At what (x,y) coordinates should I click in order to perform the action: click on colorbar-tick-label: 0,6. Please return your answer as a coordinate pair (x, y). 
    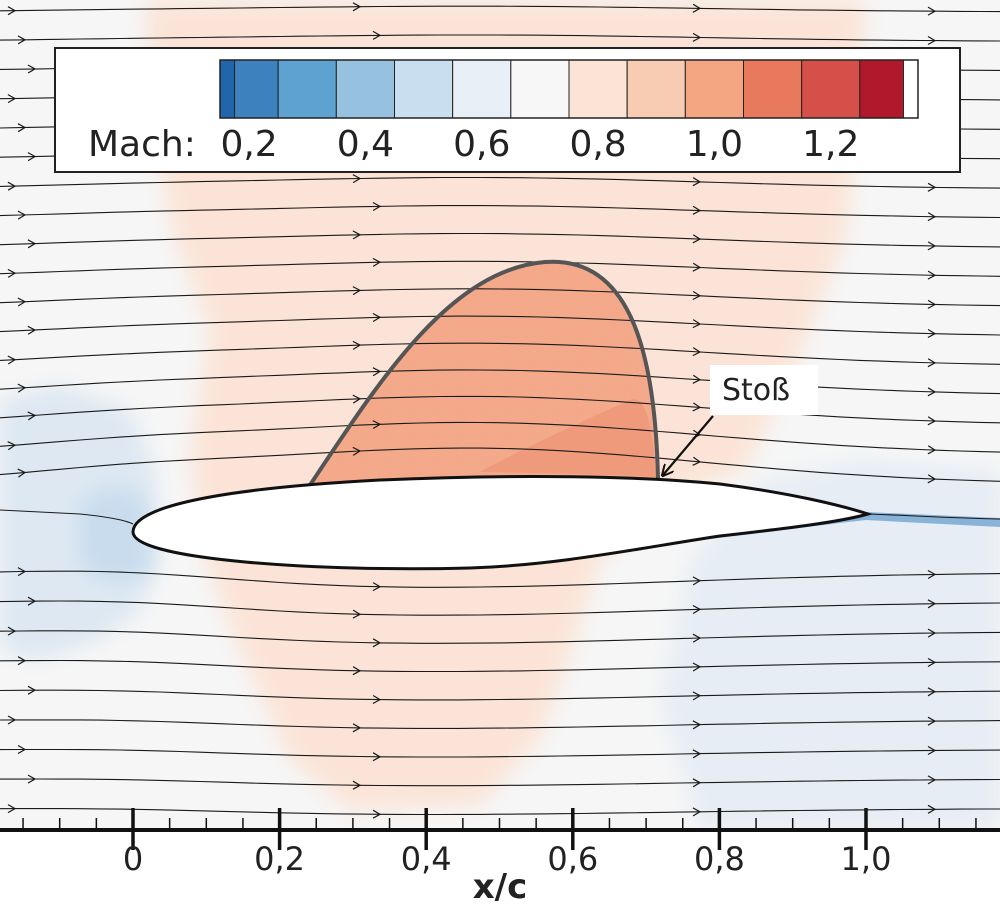
    Looking at the image, I should click on (481, 144).